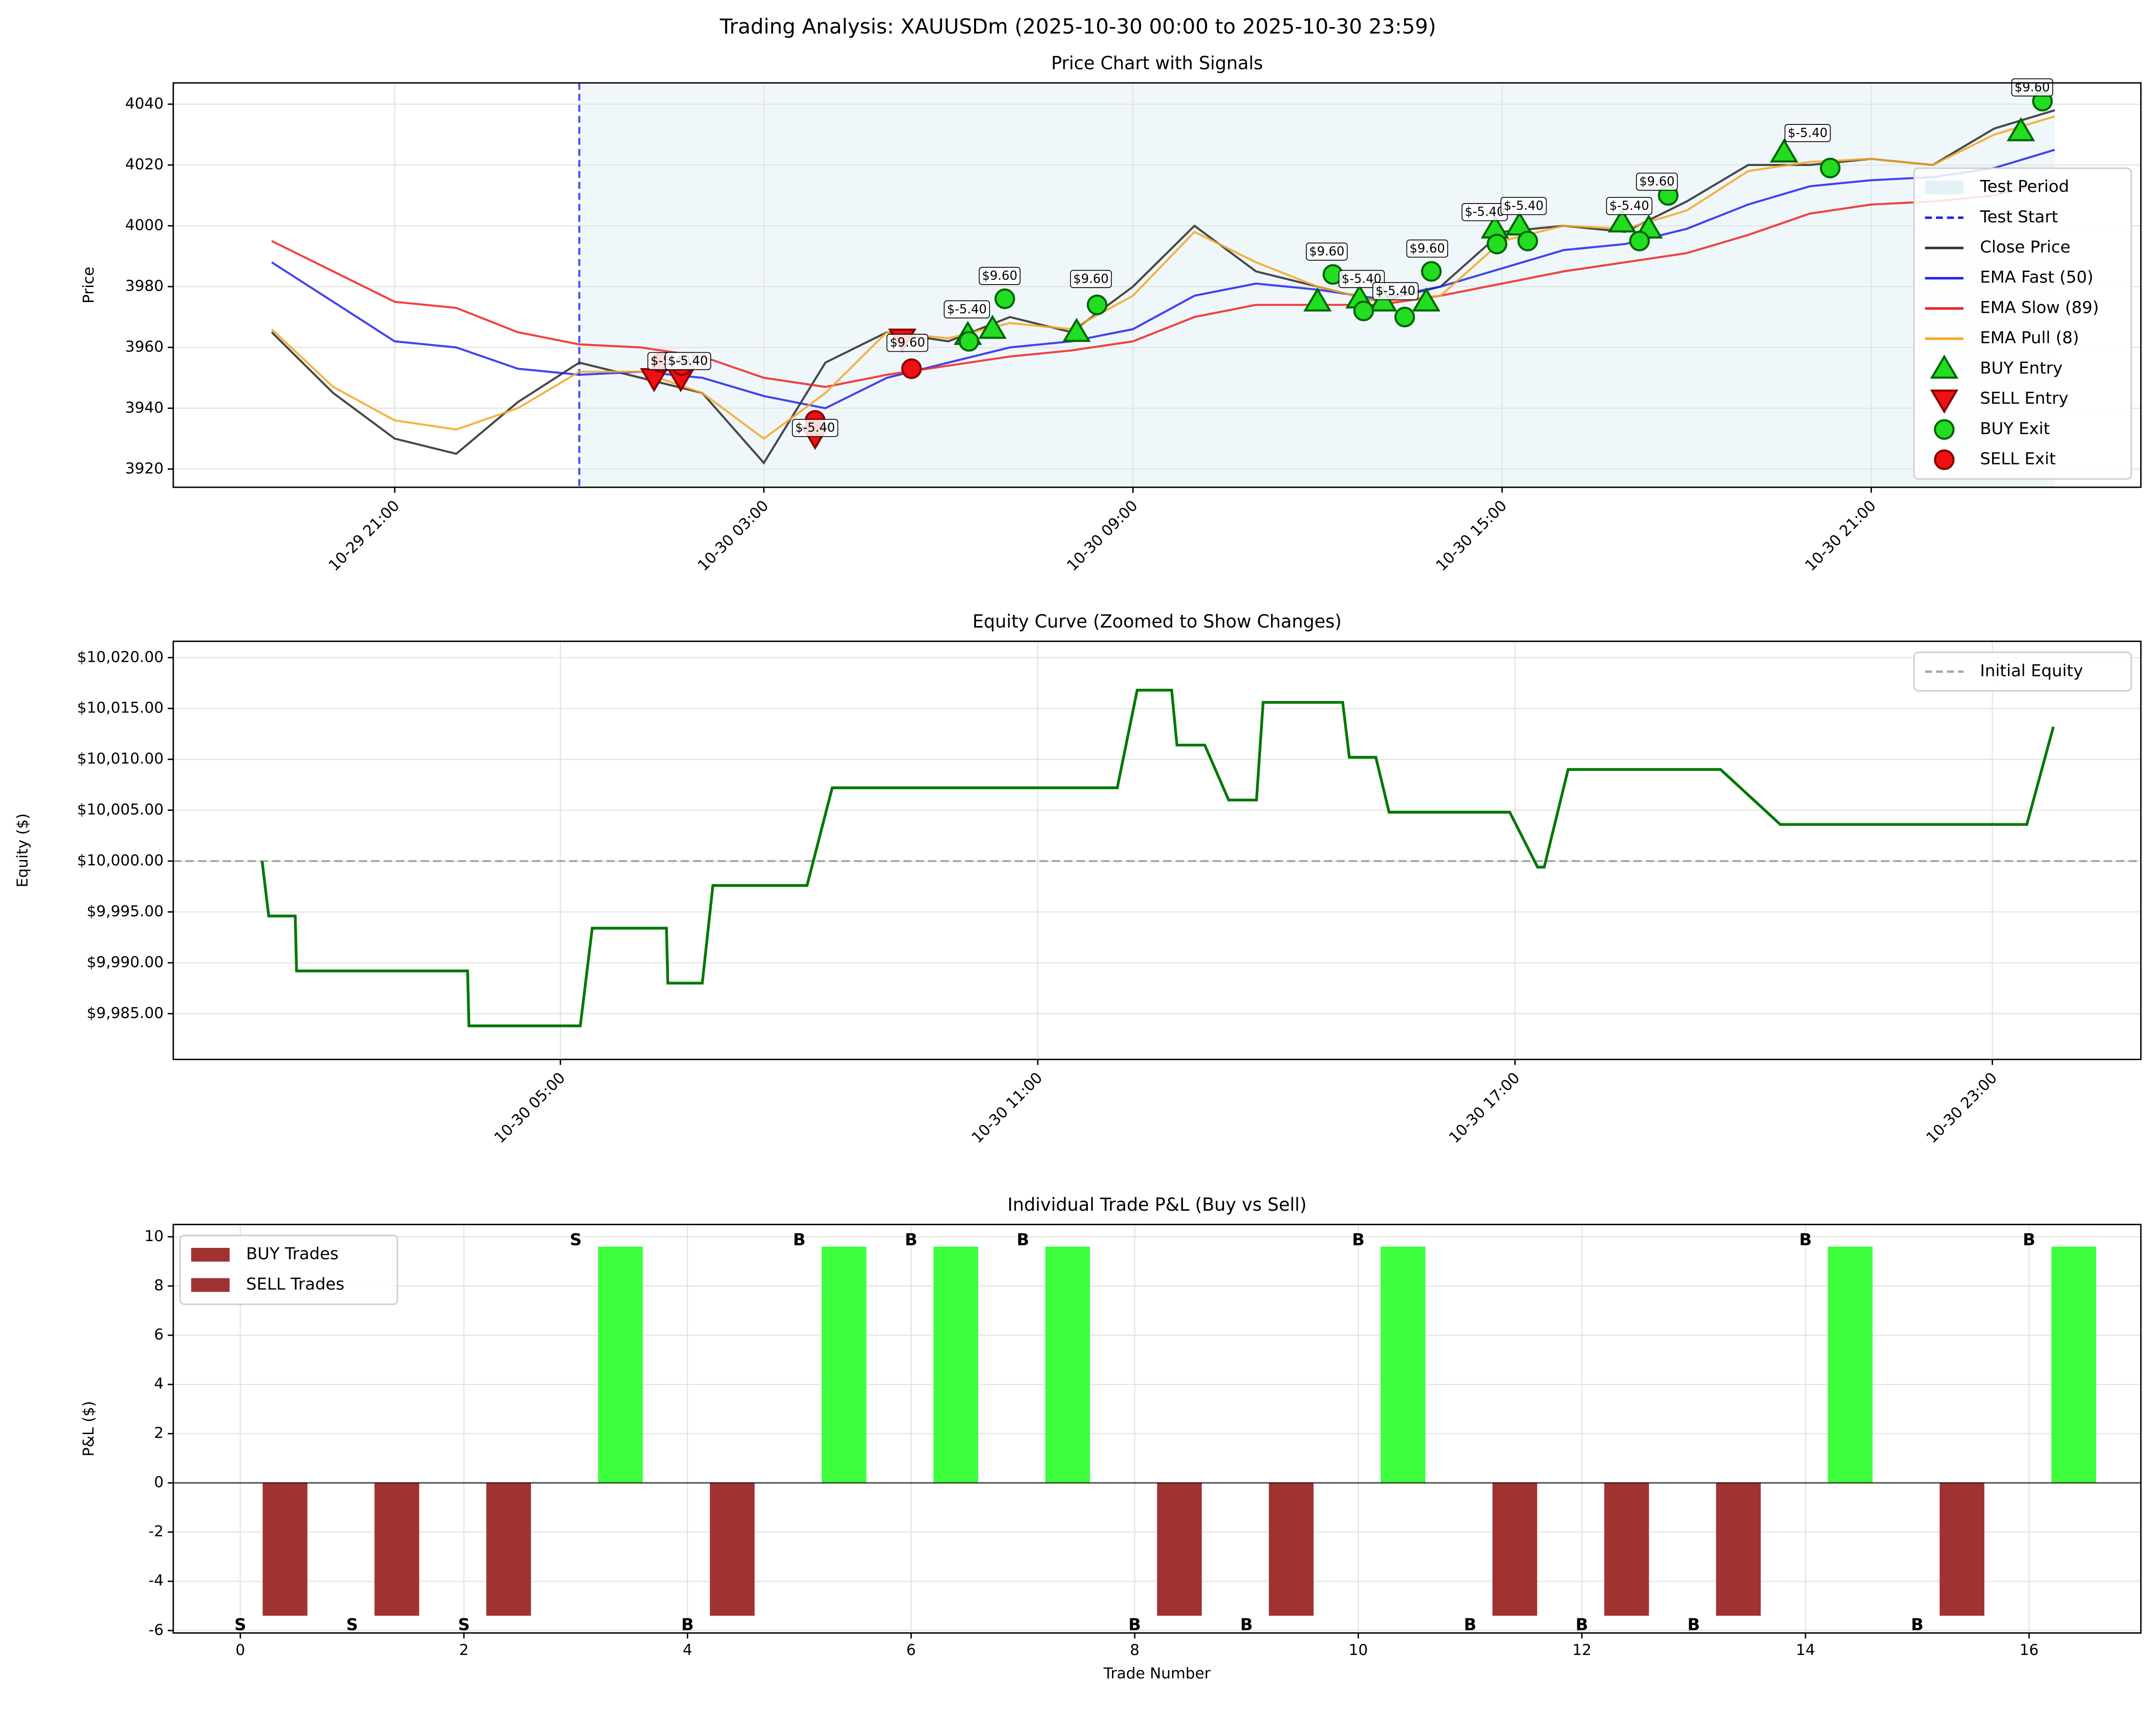 The height and width of the screenshot is (1709, 2156). Describe the element at coordinates (158, 1433) in the screenshot. I see `y-tick-label: 2` at that location.